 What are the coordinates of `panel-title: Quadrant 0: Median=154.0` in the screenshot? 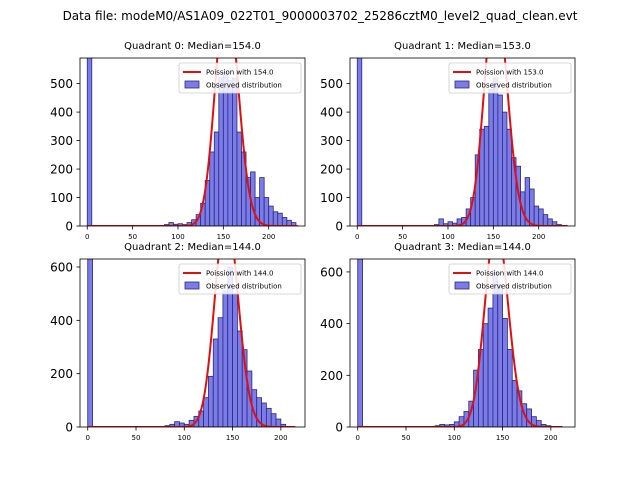 It's located at (192, 46).